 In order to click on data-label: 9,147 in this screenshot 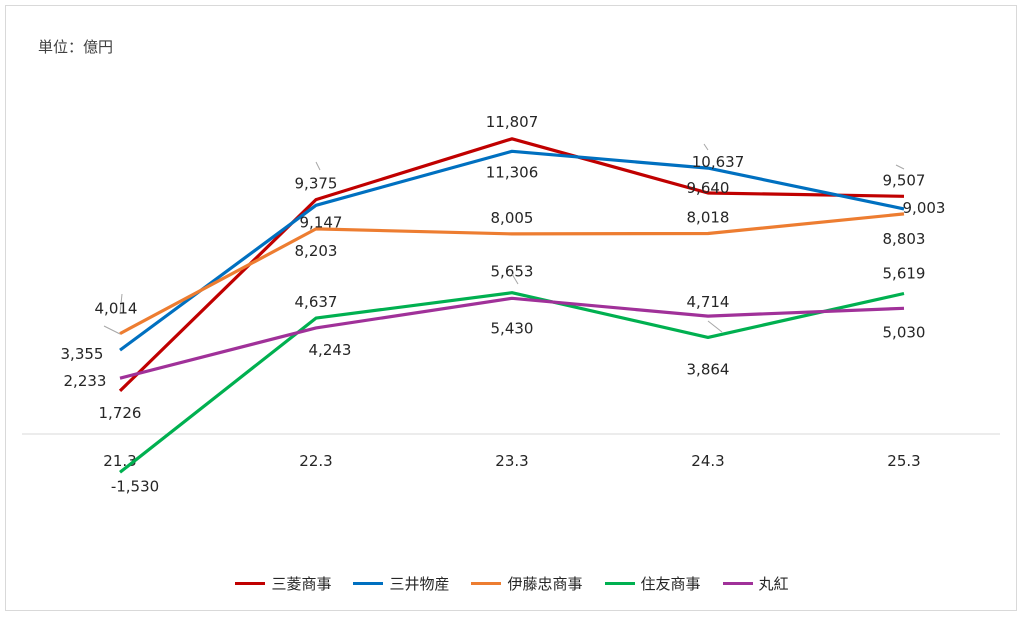, I will do `click(321, 222)`.